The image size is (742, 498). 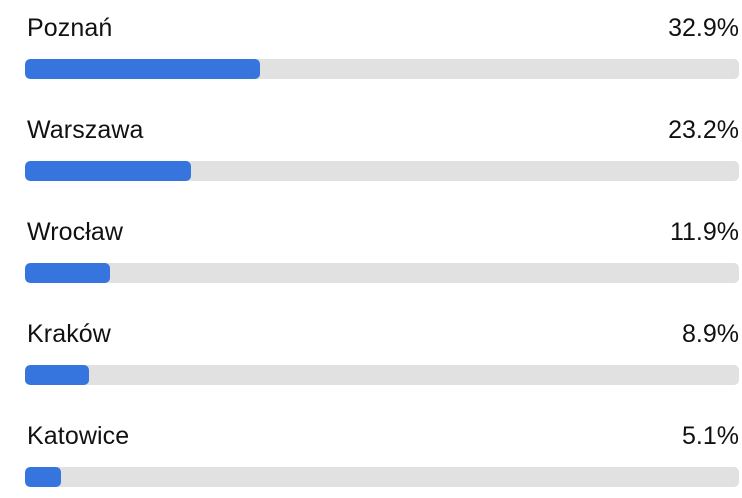 I want to click on category-label: Katowice, so click(x=78, y=436).